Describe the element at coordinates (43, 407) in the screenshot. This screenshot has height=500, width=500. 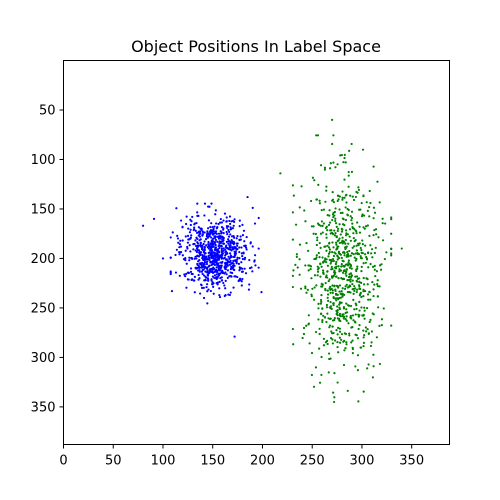
I see `y-tick-label: 350` at that location.